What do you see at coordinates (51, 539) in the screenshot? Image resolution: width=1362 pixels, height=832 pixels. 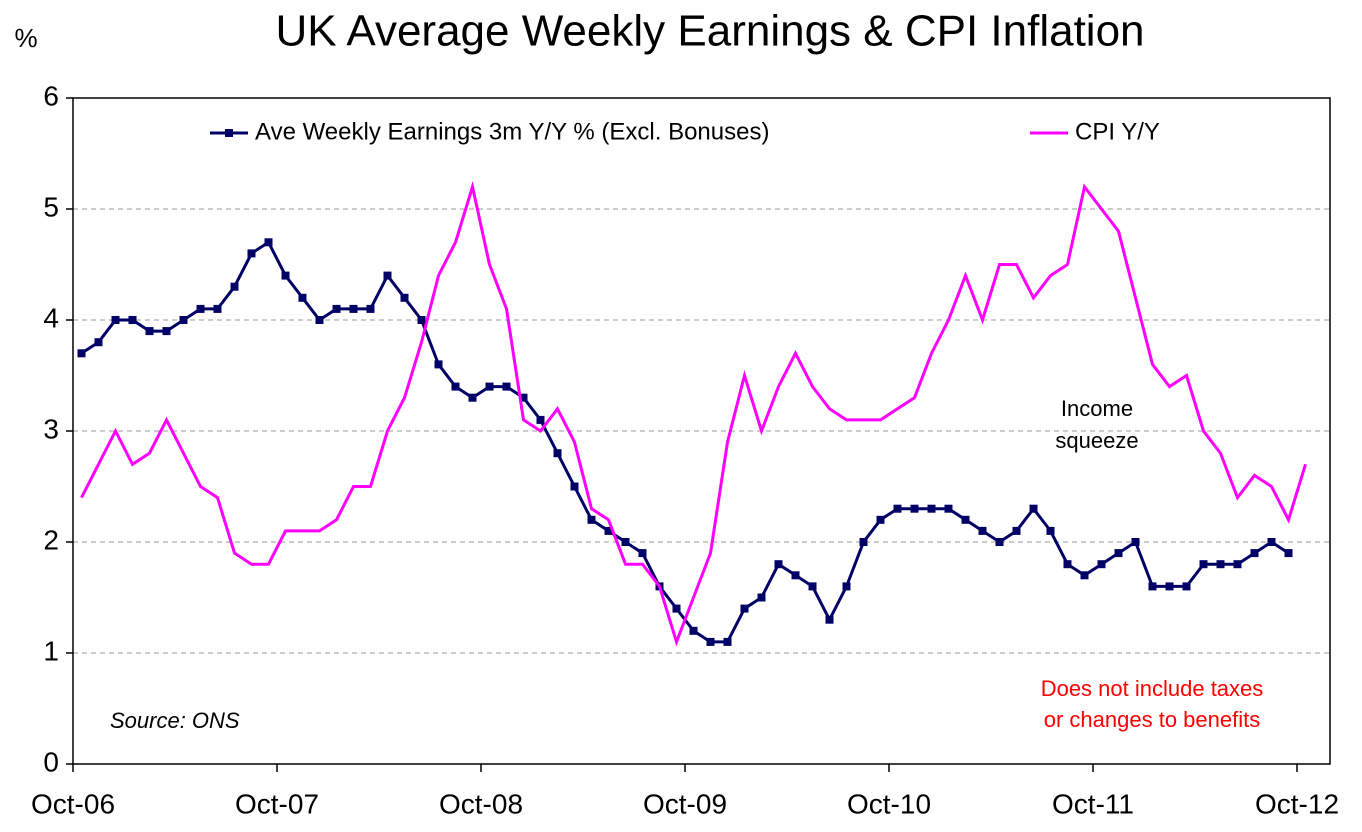 I see `y-tick-label: 2` at bounding box center [51, 539].